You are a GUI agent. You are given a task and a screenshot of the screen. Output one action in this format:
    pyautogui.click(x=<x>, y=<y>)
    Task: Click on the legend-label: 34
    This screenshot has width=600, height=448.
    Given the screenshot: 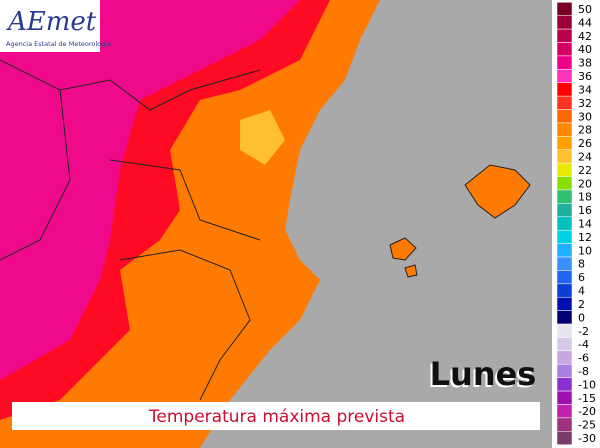 What is the action you would take?
    pyautogui.click(x=585, y=89)
    